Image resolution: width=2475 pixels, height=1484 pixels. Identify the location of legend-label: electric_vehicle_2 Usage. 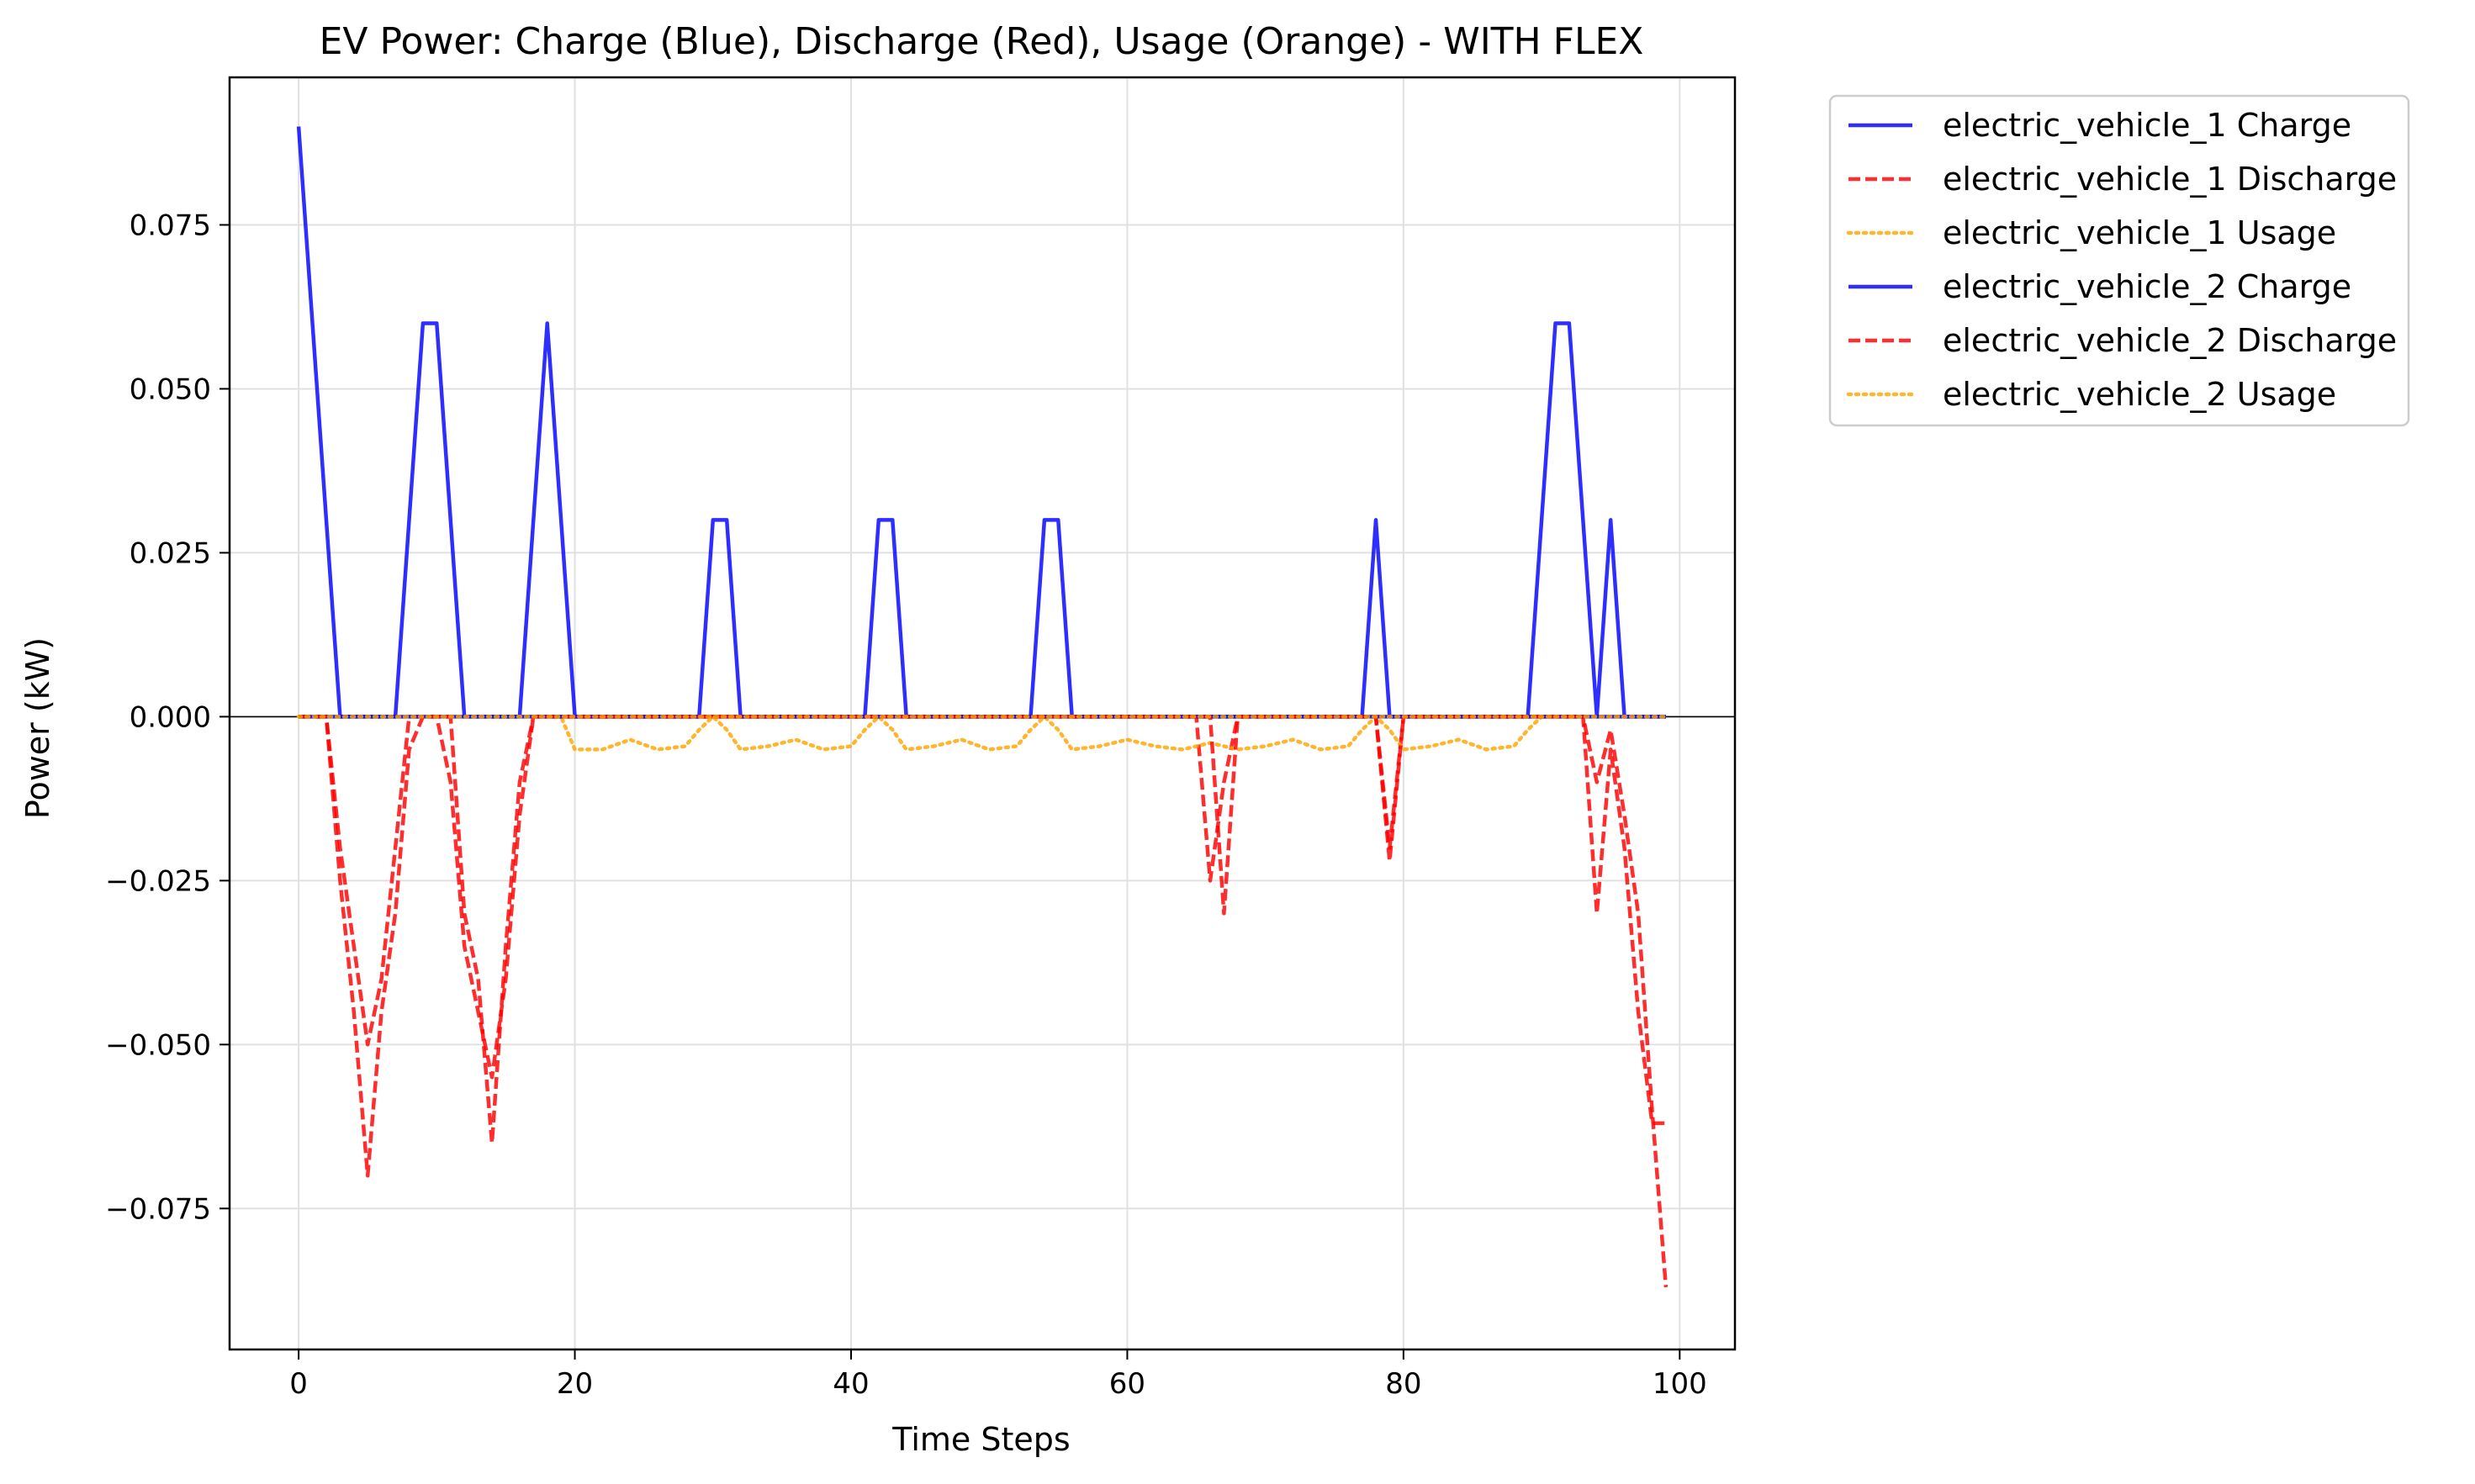
(2140, 394).